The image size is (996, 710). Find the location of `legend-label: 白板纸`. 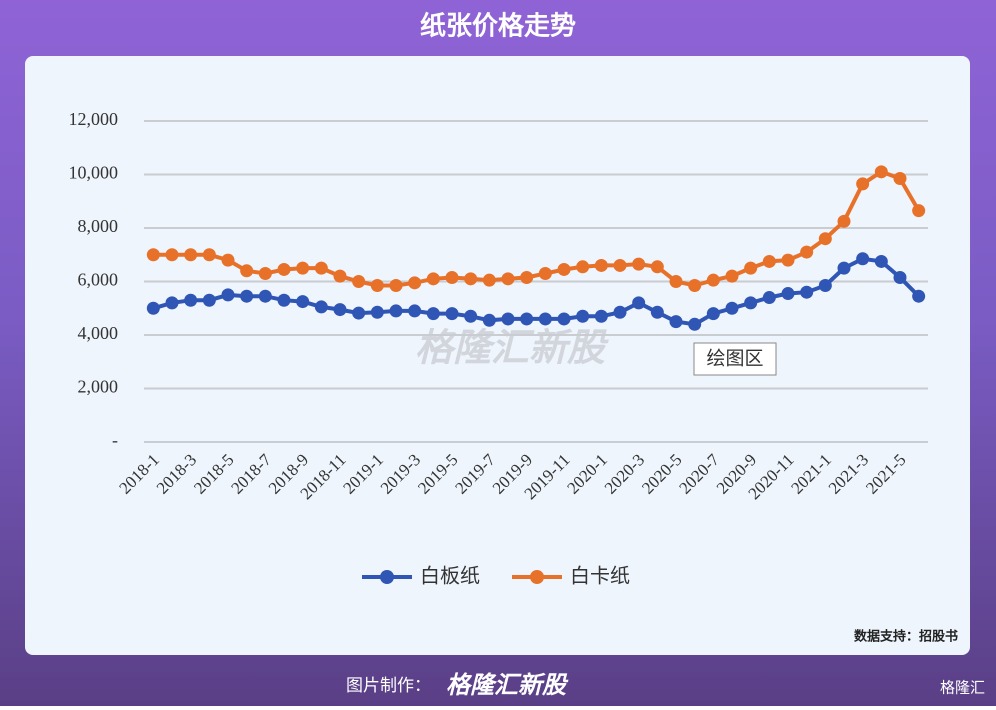

legend-label: 白板纸 is located at coordinates (450, 576).